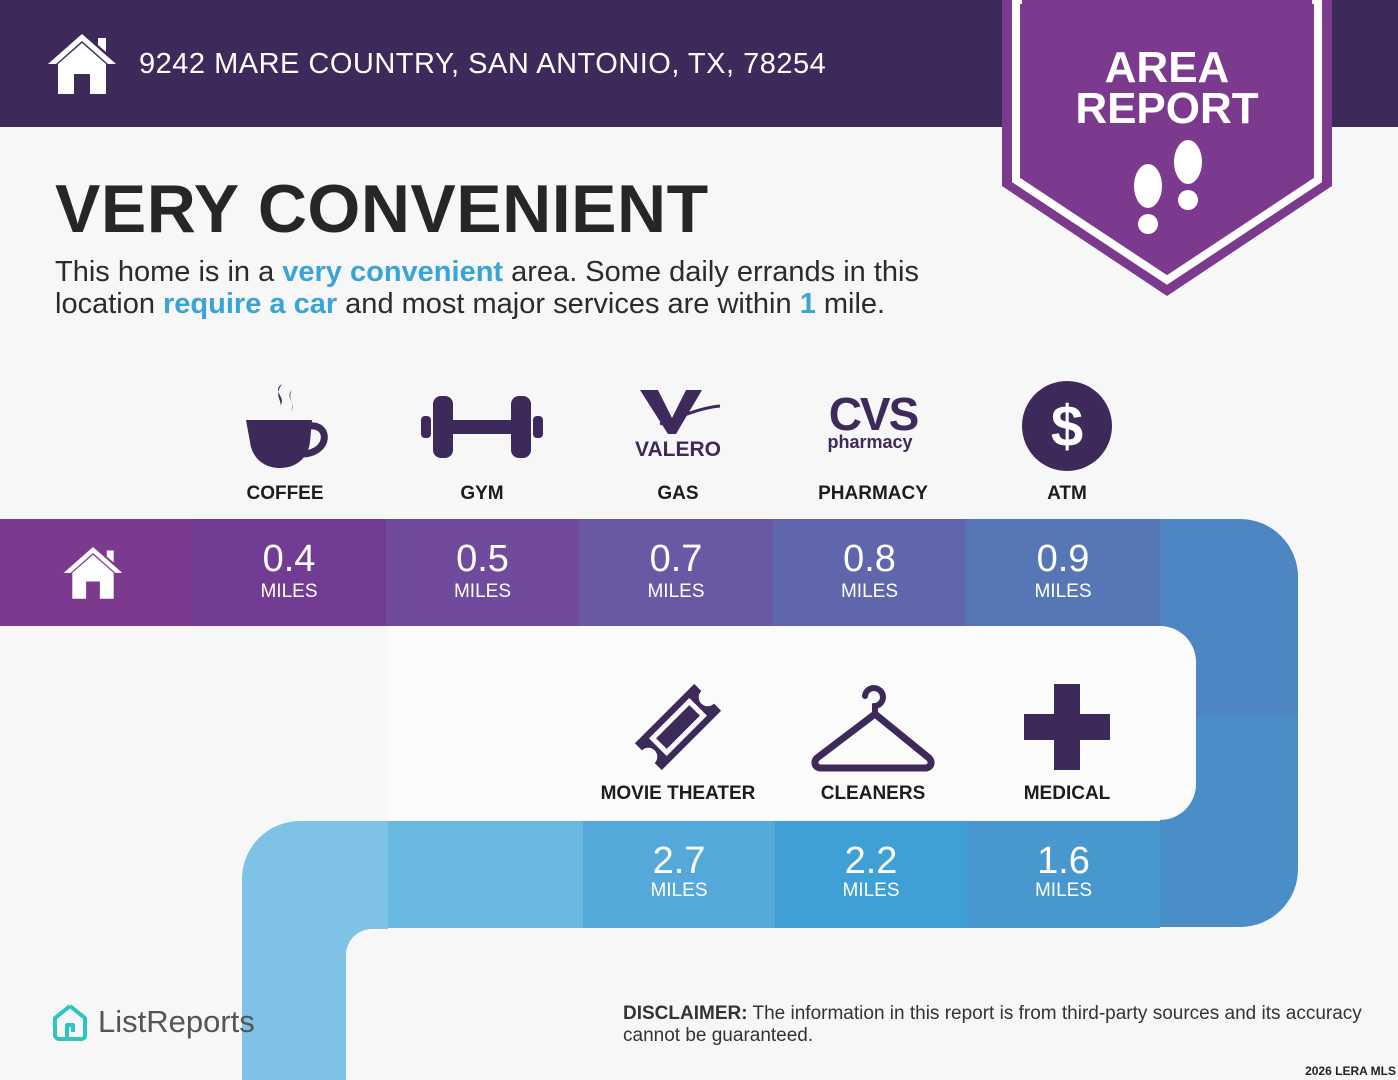 The height and width of the screenshot is (1080, 1398). Describe the element at coordinates (1168, 187) in the screenshot. I see `footprints-icon` at that location.